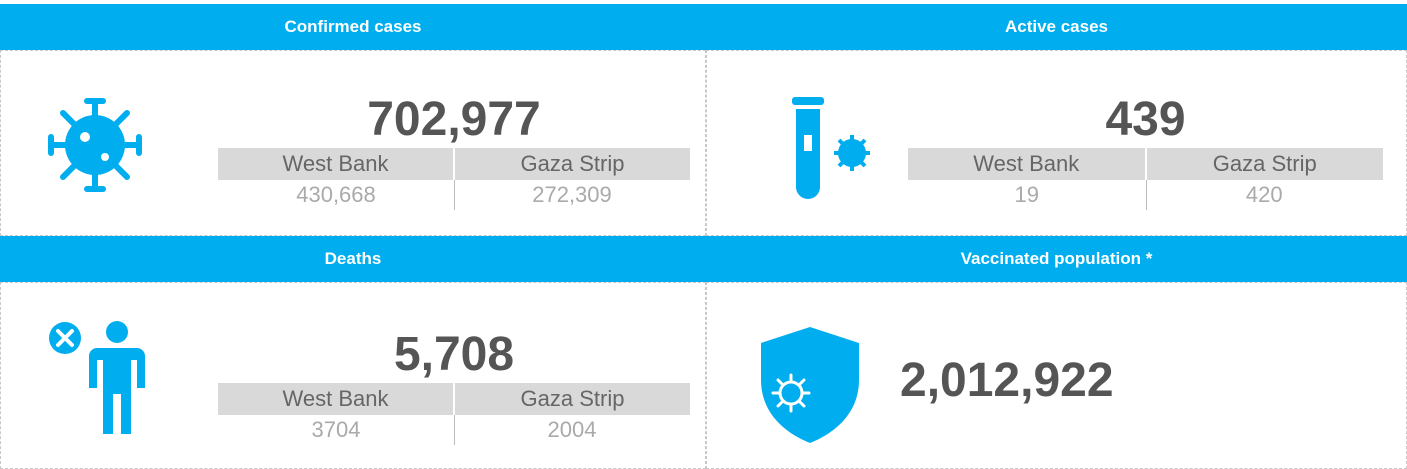 The width and height of the screenshot is (1407, 469). What do you see at coordinates (810, 385) in the screenshot?
I see `shield-icon` at bounding box center [810, 385].